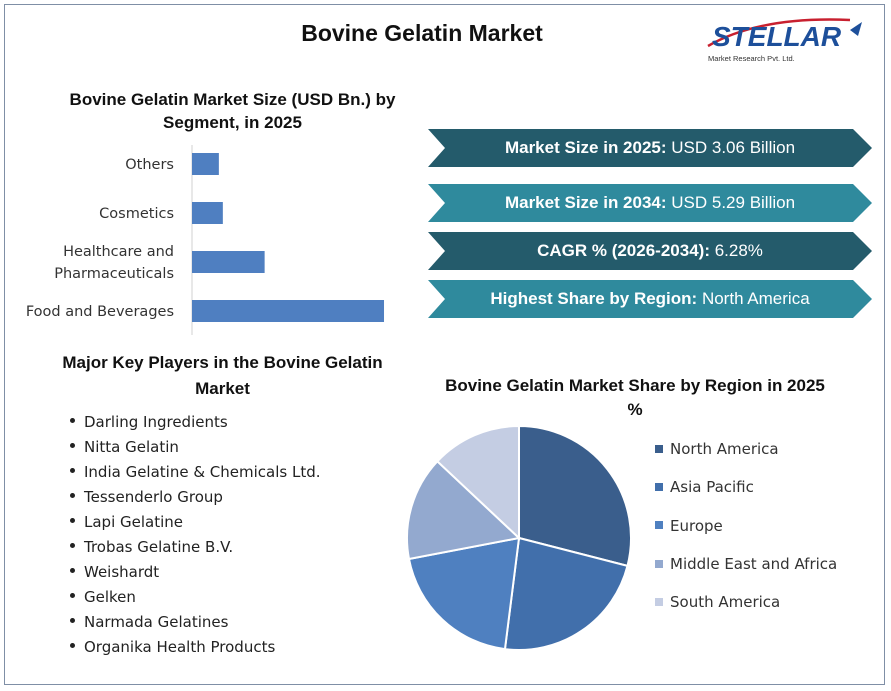  I want to click on pie-slice-south-america, so click(477, 482).